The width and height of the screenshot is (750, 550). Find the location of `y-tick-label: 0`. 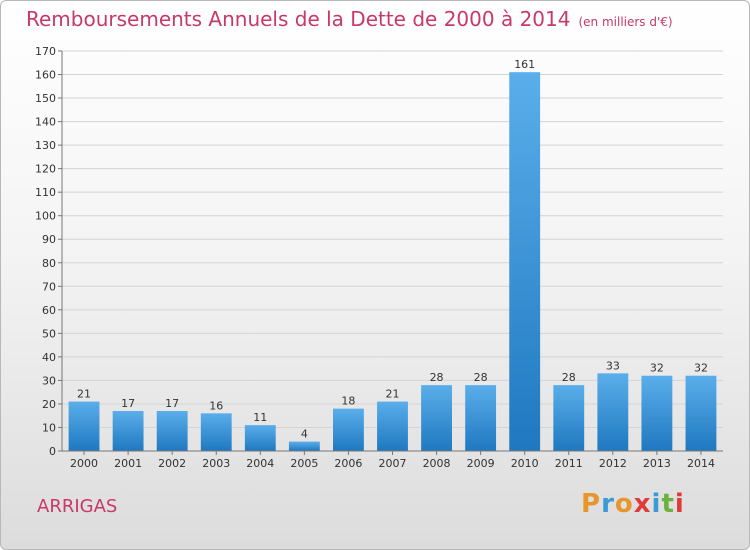

y-tick-label: 0 is located at coordinates (52, 451).